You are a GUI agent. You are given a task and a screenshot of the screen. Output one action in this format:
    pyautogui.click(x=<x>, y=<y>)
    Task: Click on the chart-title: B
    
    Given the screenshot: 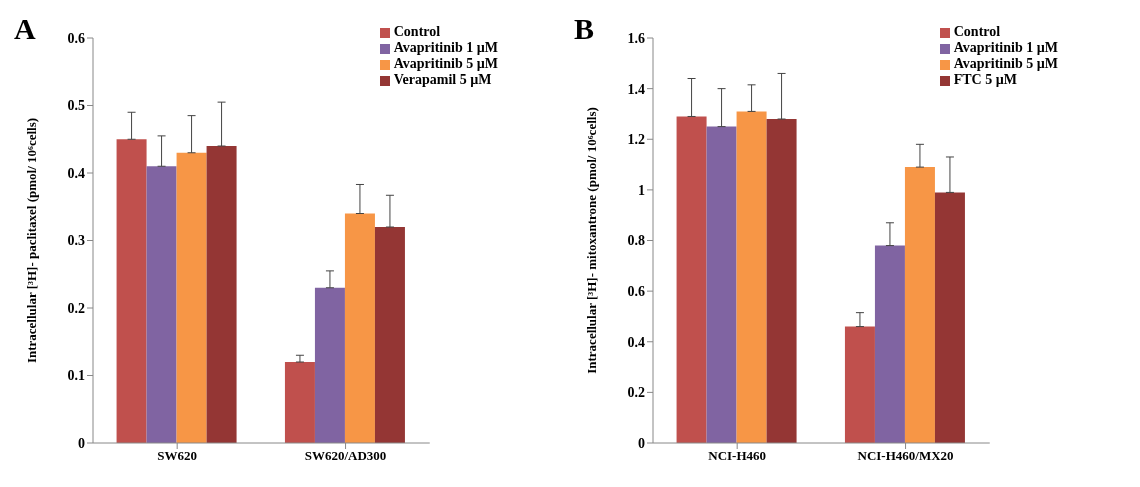 What is the action you would take?
    pyautogui.click(x=584, y=29)
    